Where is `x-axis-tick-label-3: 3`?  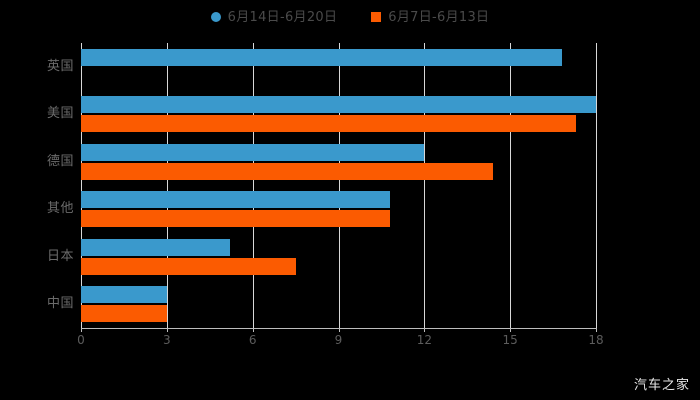 x-axis-tick-label-3: 3 is located at coordinates (167, 340).